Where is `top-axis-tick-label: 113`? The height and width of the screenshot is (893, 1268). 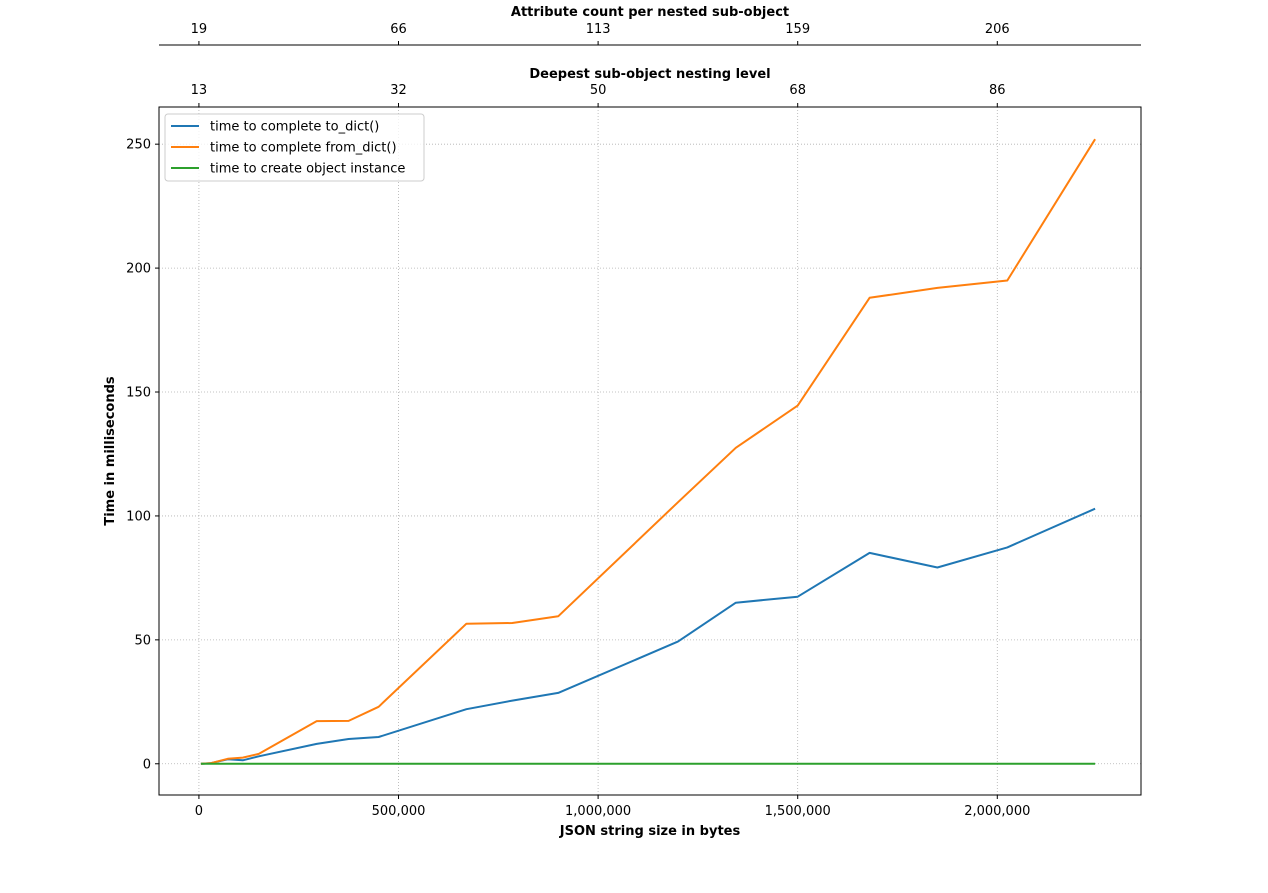 top-axis-tick-label: 113 is located at coordinates (598, 29).